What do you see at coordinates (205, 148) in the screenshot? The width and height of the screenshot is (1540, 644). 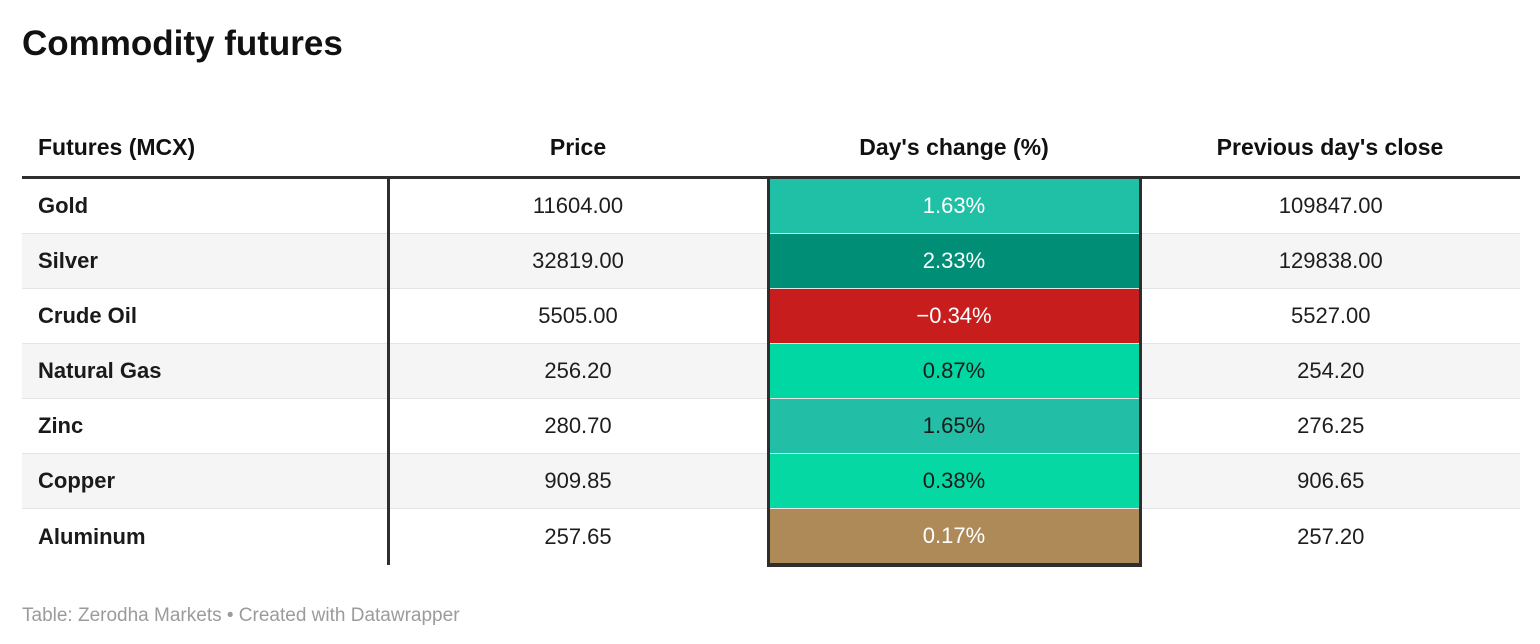 I see `column-header-futures: Futures (MCX)` at bounding box center [205, 148].